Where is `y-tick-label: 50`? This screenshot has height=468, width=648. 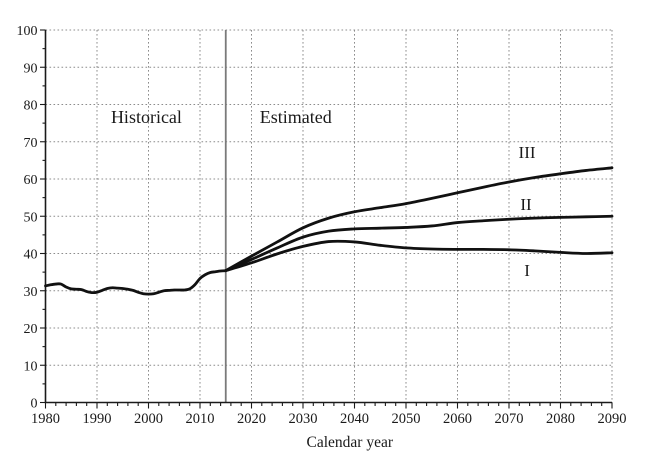
y-tick-label: 50 is located at coordinates (31, 217).